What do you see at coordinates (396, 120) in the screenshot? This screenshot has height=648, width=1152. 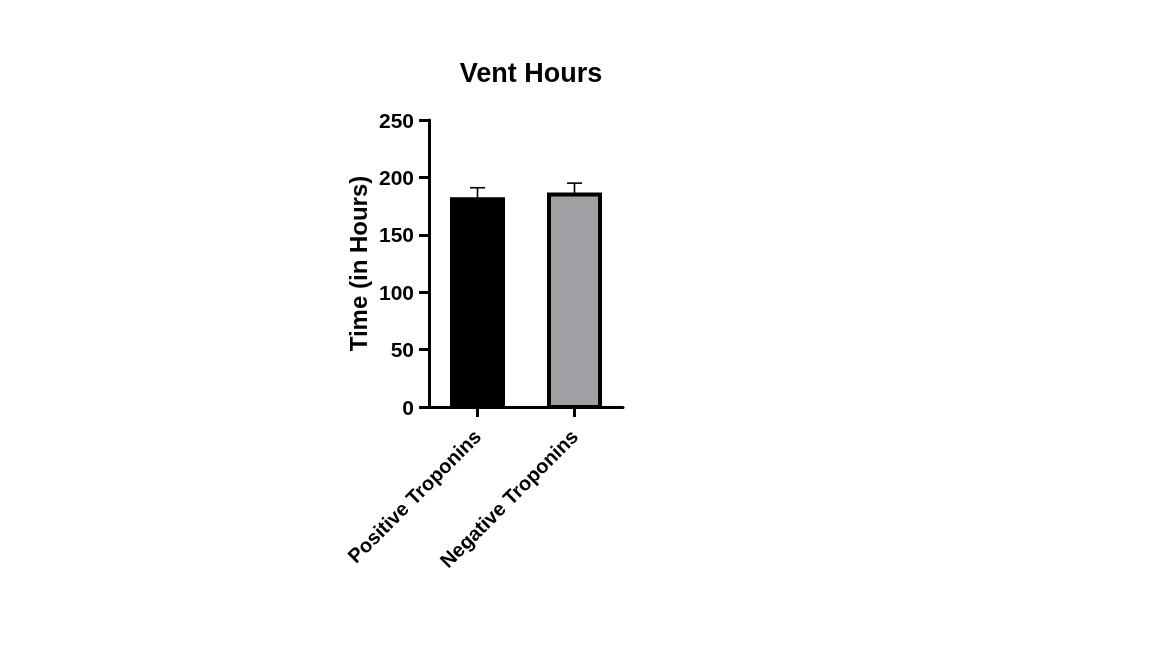 I see `y-tick-label: 250` at bounding box center [396, 120].